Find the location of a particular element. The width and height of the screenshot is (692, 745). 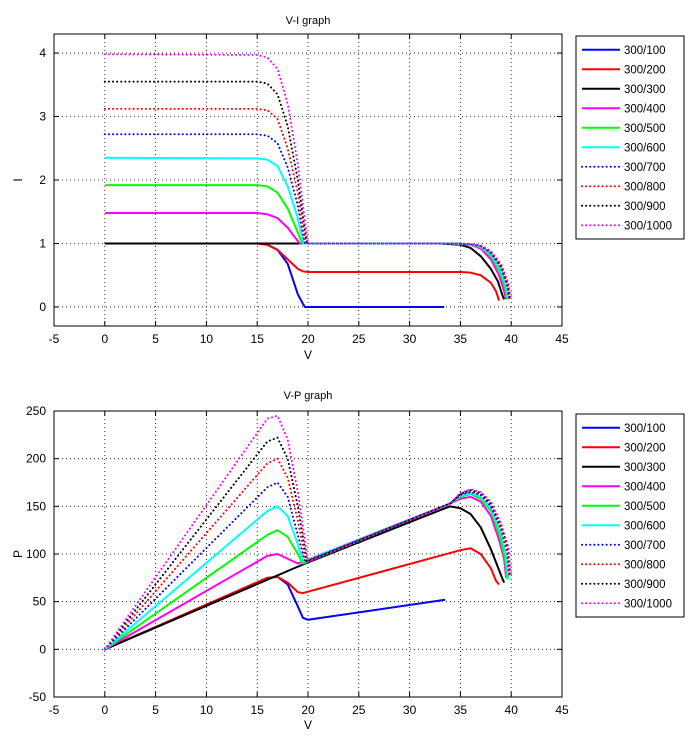

chart-2-title: V-P graph is located at coordinates (308, 396).